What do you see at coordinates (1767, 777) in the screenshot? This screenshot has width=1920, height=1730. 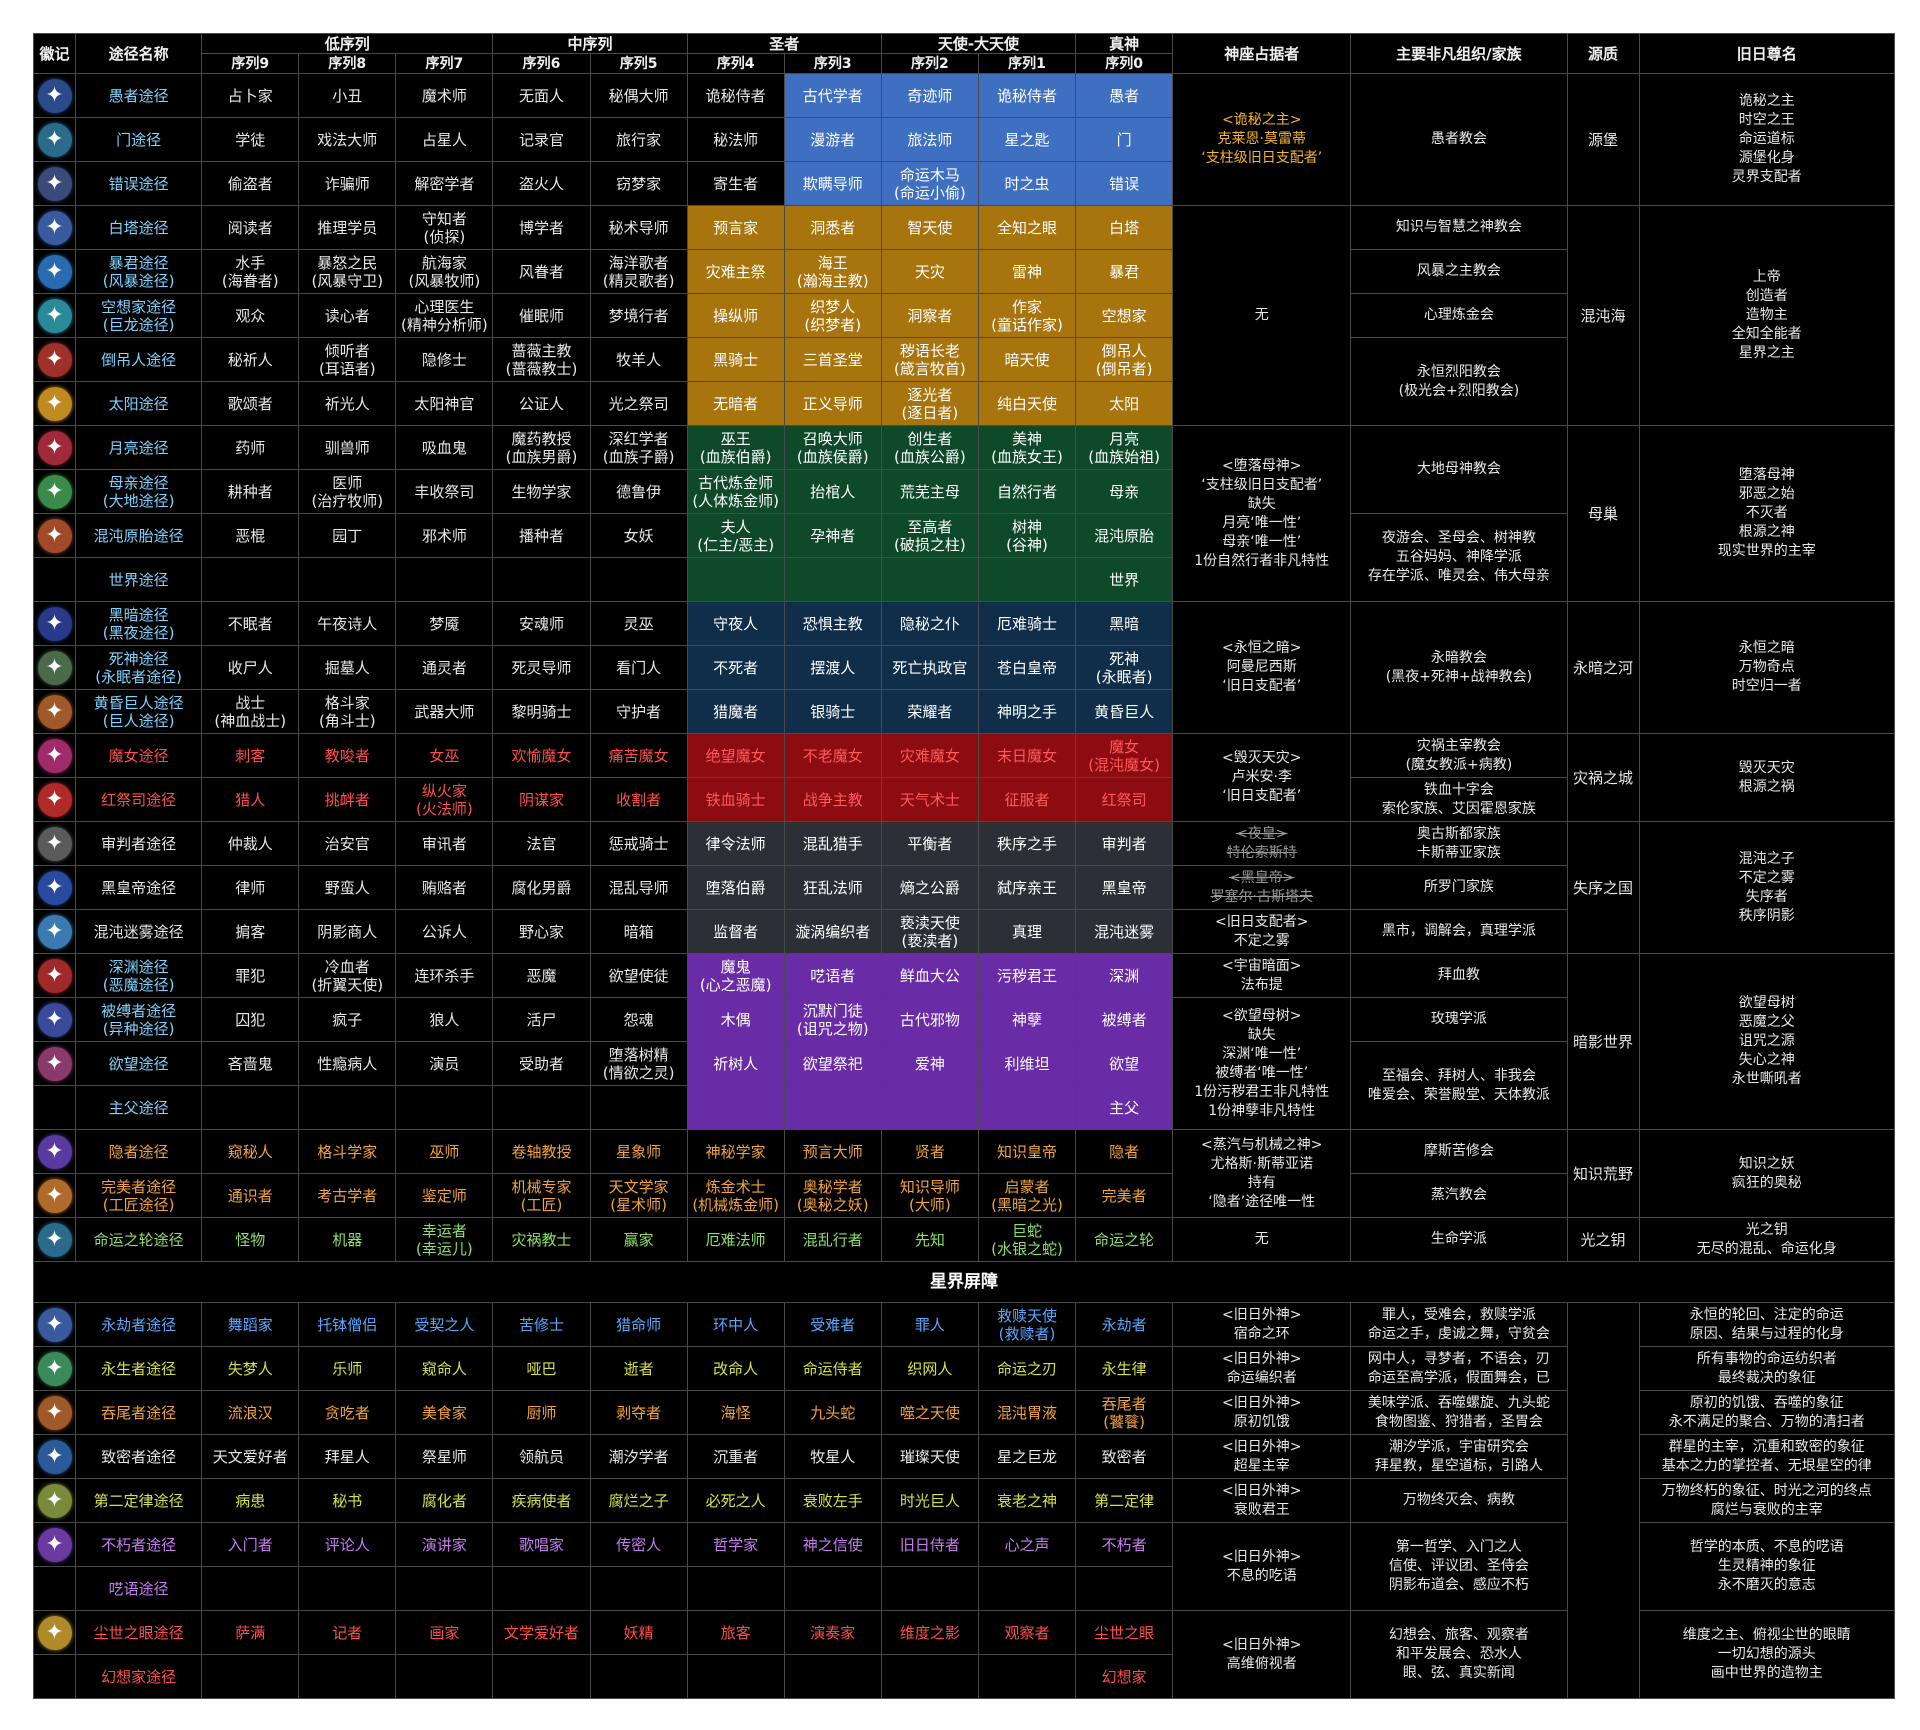 I see `old-titles: 毁灭天灾 根源之祸` at bounding box center [1767, 777].